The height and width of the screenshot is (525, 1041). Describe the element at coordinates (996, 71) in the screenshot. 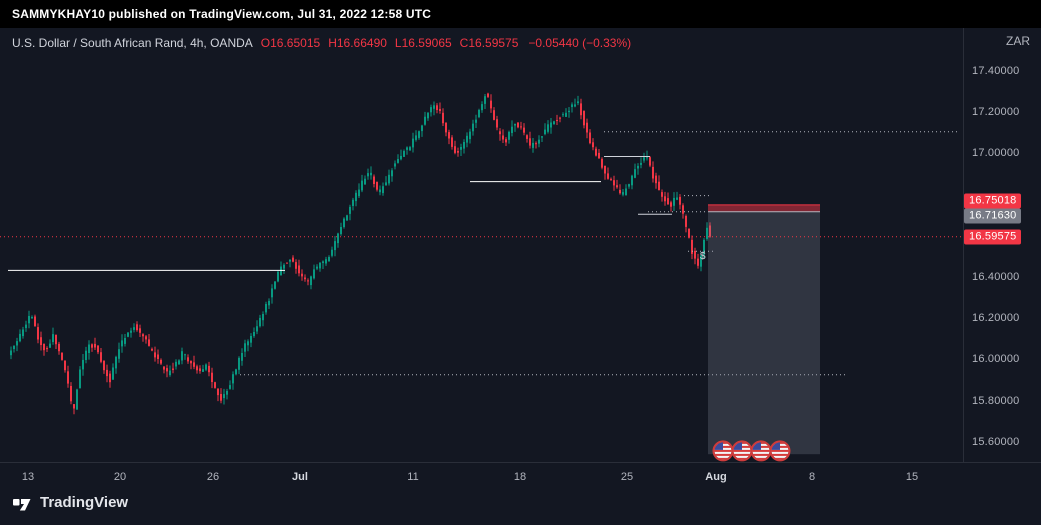

I see `price-tick: 17.40000` at that location.